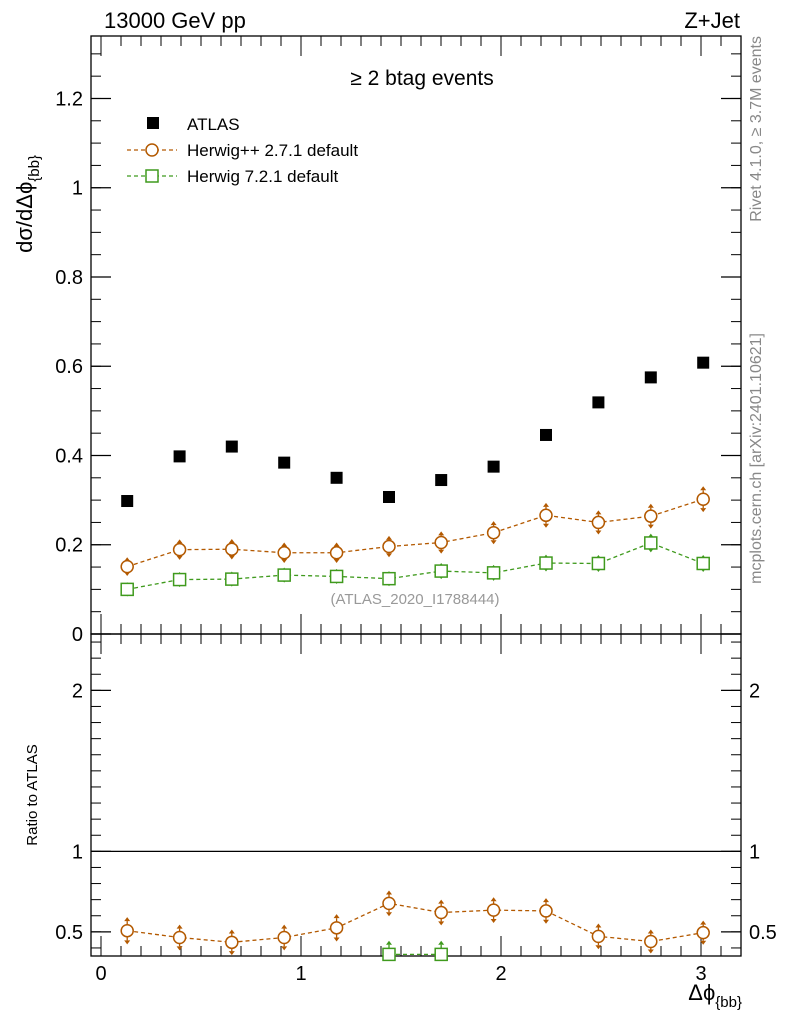  I want to click on main-y-tick-label: 0.2, so click(69, 546).